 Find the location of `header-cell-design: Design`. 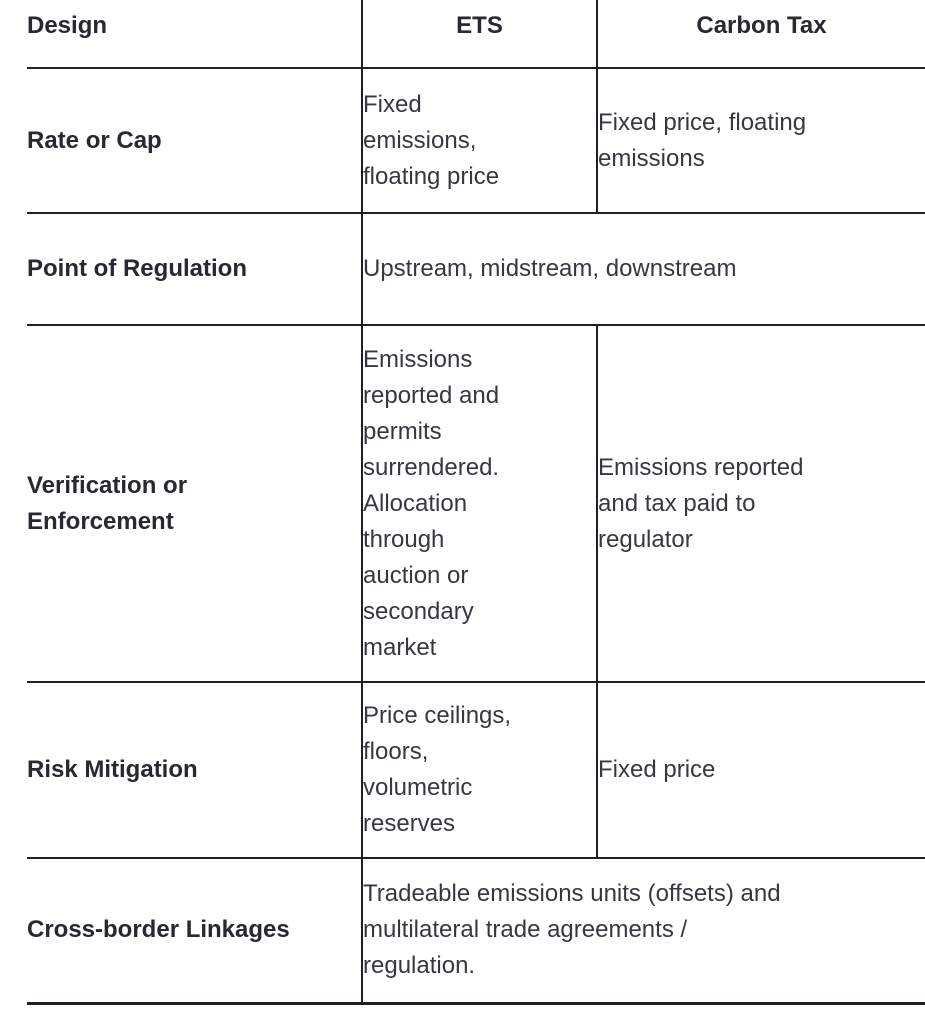

header-cell-design: Design is located at coordinates (194, 34).